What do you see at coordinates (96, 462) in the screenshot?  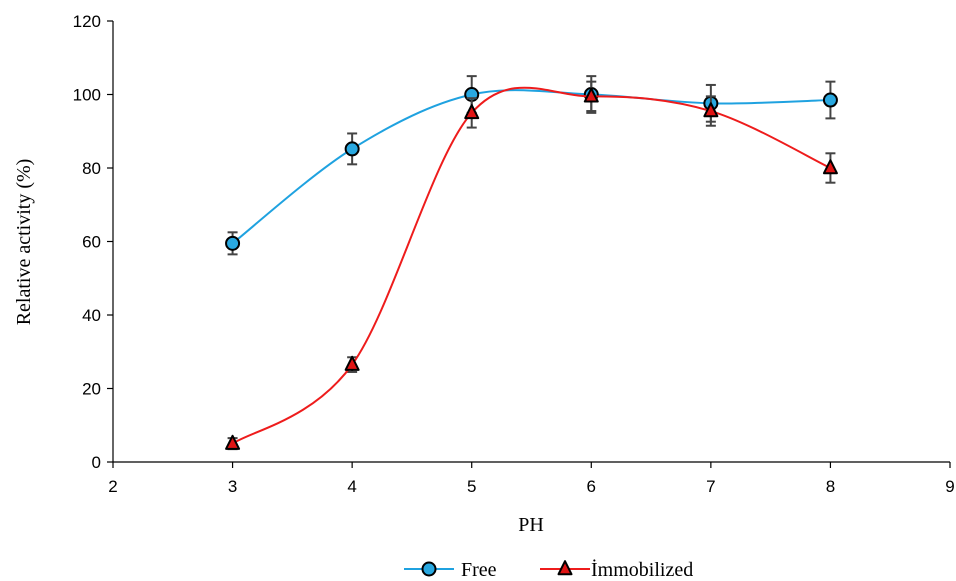 I see `y-tick-label: 0` at bounding box center [96, 462].